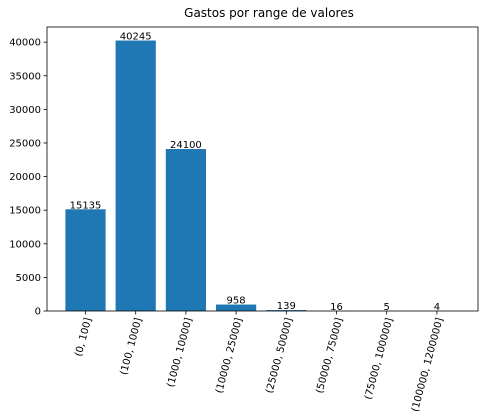 This screenshot has height=420, width=488. Describe the element at coordinates (136, 37) in the screenshot. I see `data-label-1: 40245` at that location.